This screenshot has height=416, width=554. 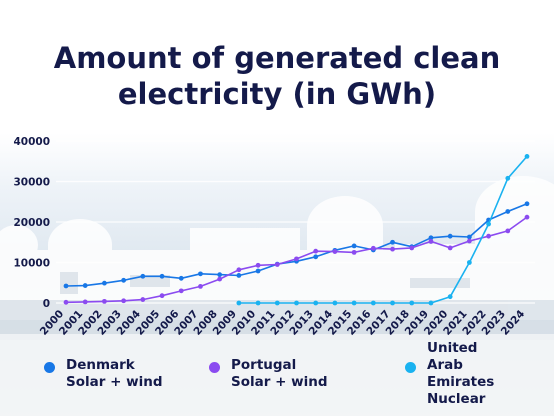 I want to click on y-tick-label: 10000, so click(x=31, y=264).